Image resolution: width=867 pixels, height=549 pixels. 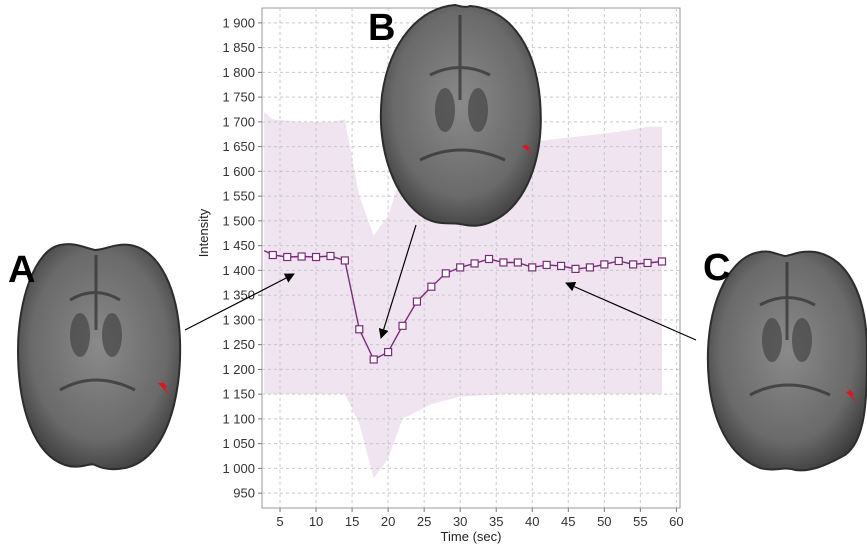 What do you see at coordinates (465, 306) in the screenshot?
I see `series-layer` at bounding box center [465, 306].